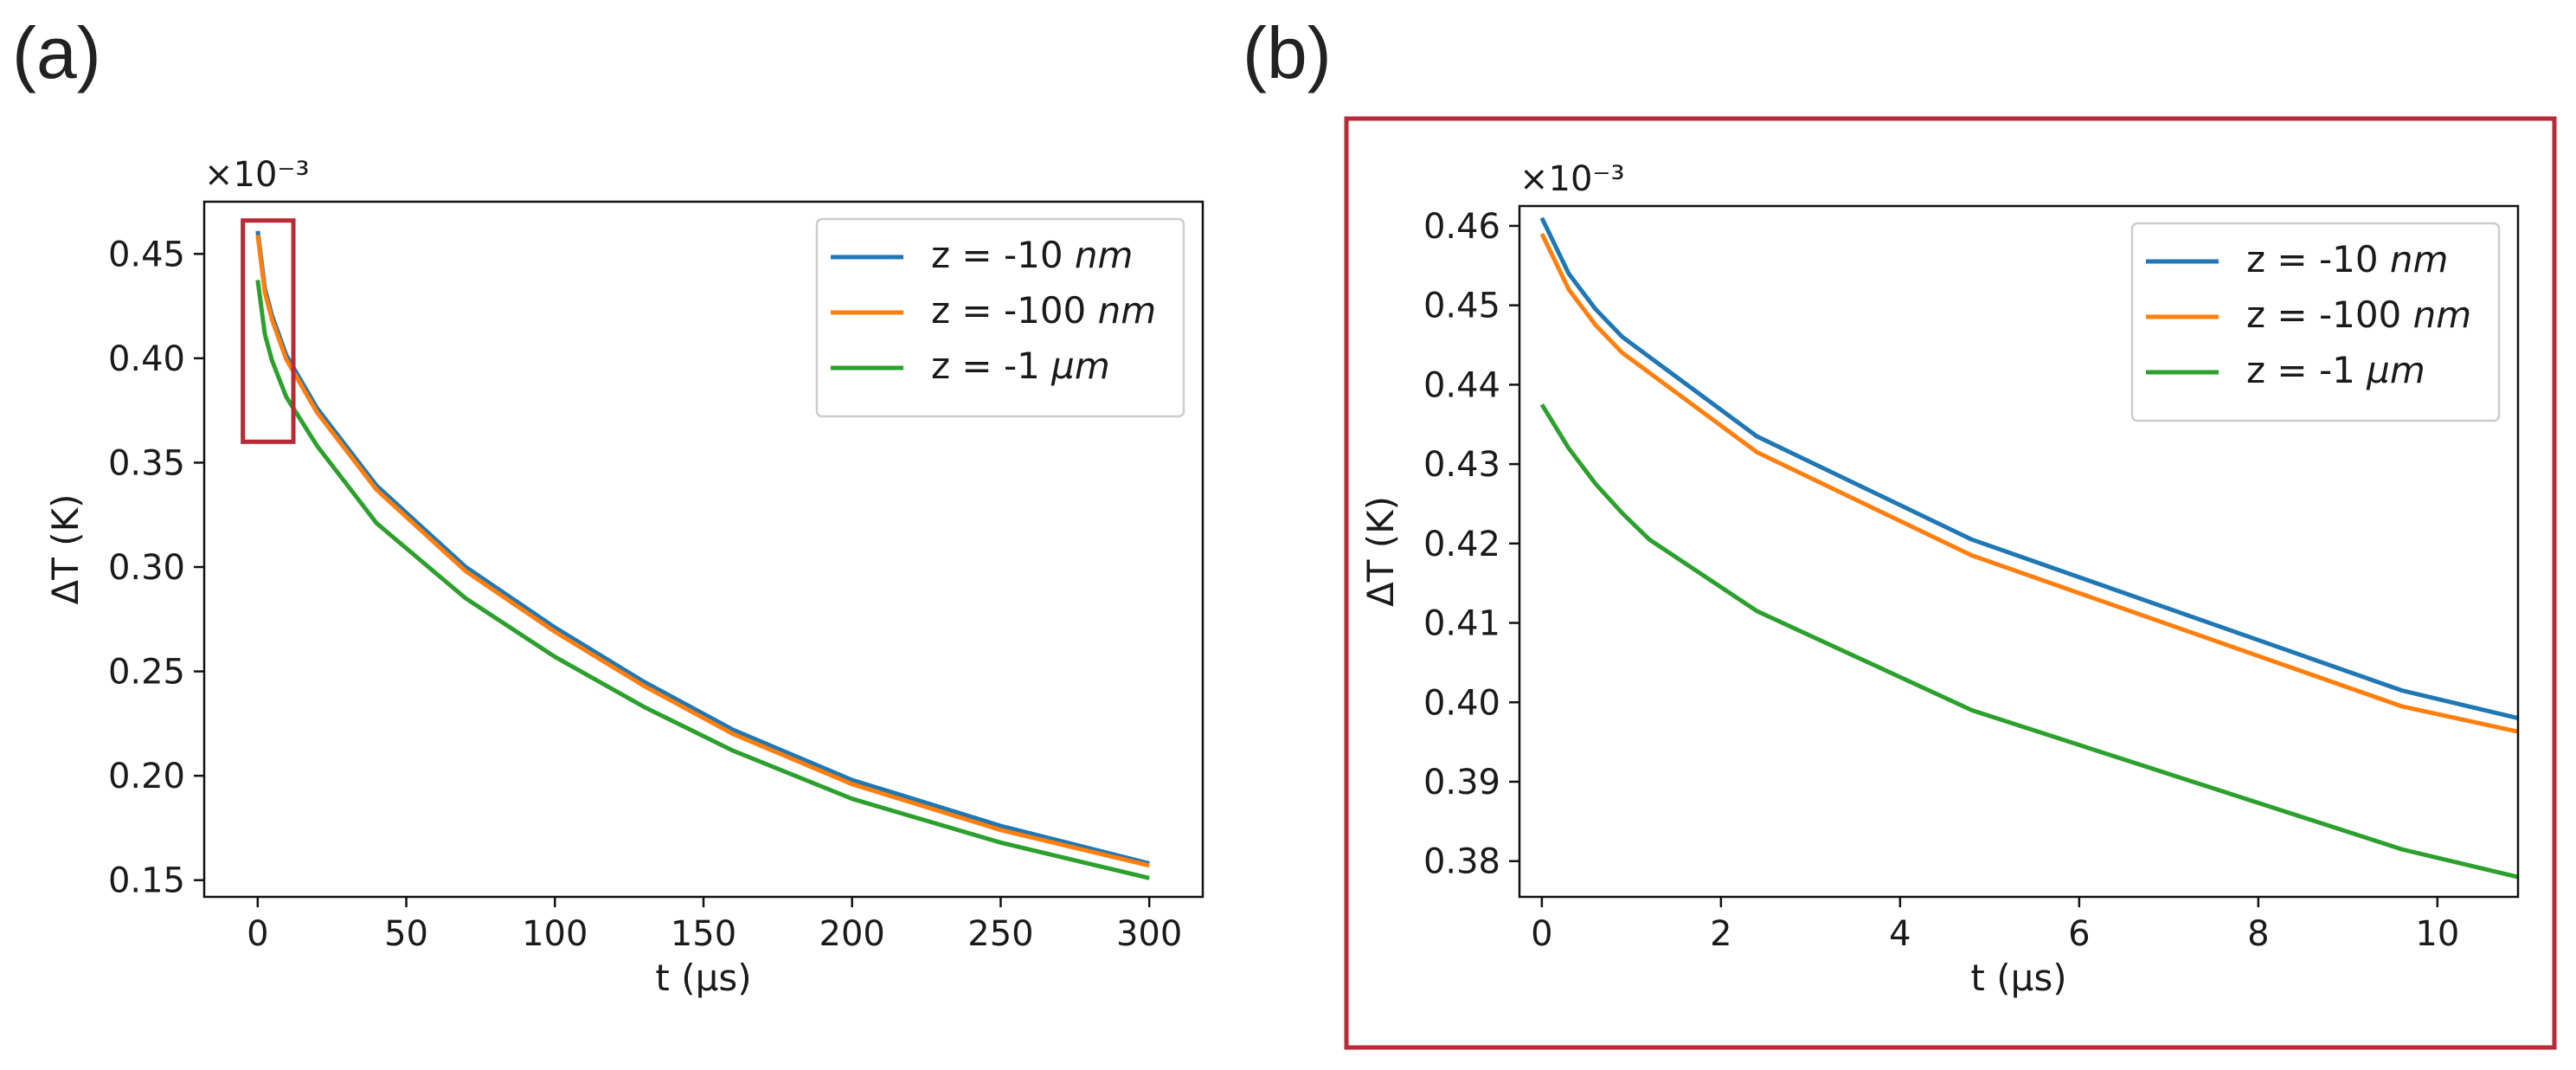  Describe the element at coordinates (147, 673) in the screenshot. I see `y-tick-label: 0.25` at that location.